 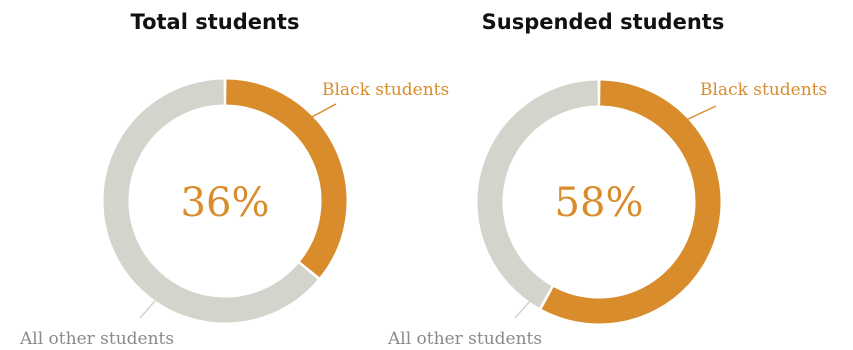 What do you see at coordinates (603, 22) in the screenshot?
I see `chart-title: Suspended students` at bounding box center [603, 22].